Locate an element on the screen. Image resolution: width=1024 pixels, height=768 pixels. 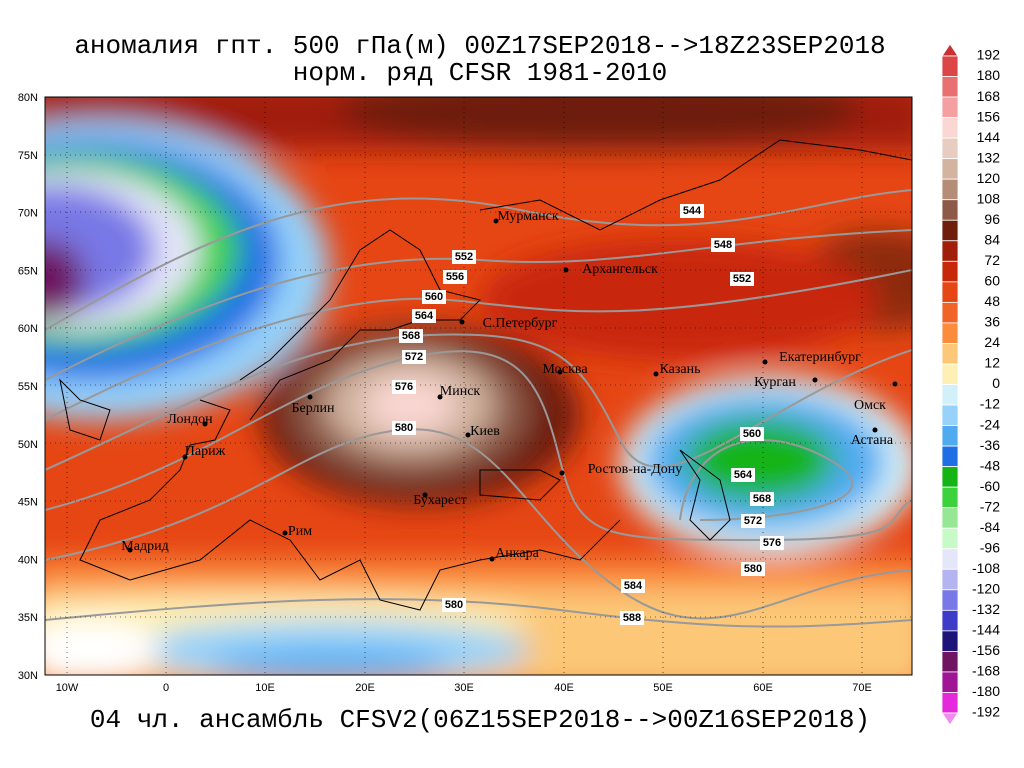
colorbar-label: 84 is located at coordinates (992, 239).